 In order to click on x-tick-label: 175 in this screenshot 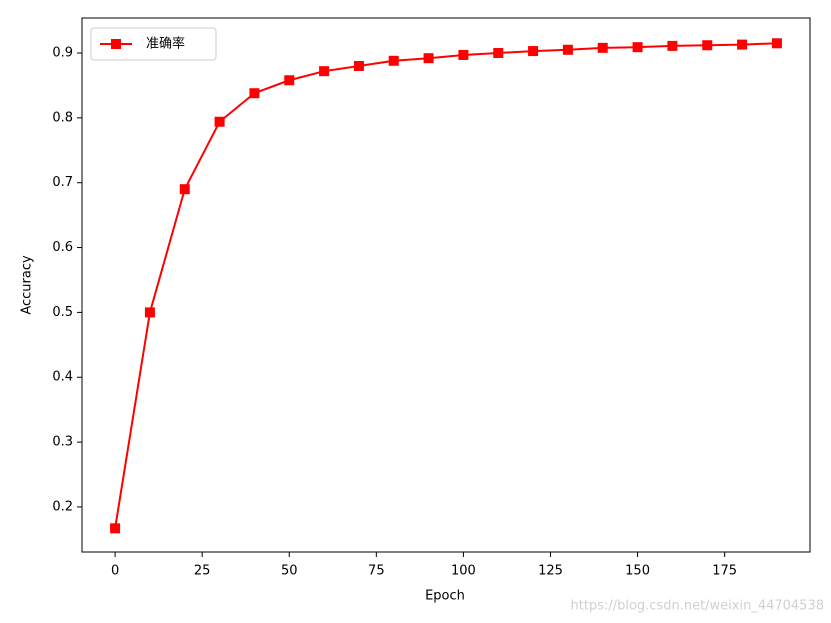, I will do `click(724, 571)`.